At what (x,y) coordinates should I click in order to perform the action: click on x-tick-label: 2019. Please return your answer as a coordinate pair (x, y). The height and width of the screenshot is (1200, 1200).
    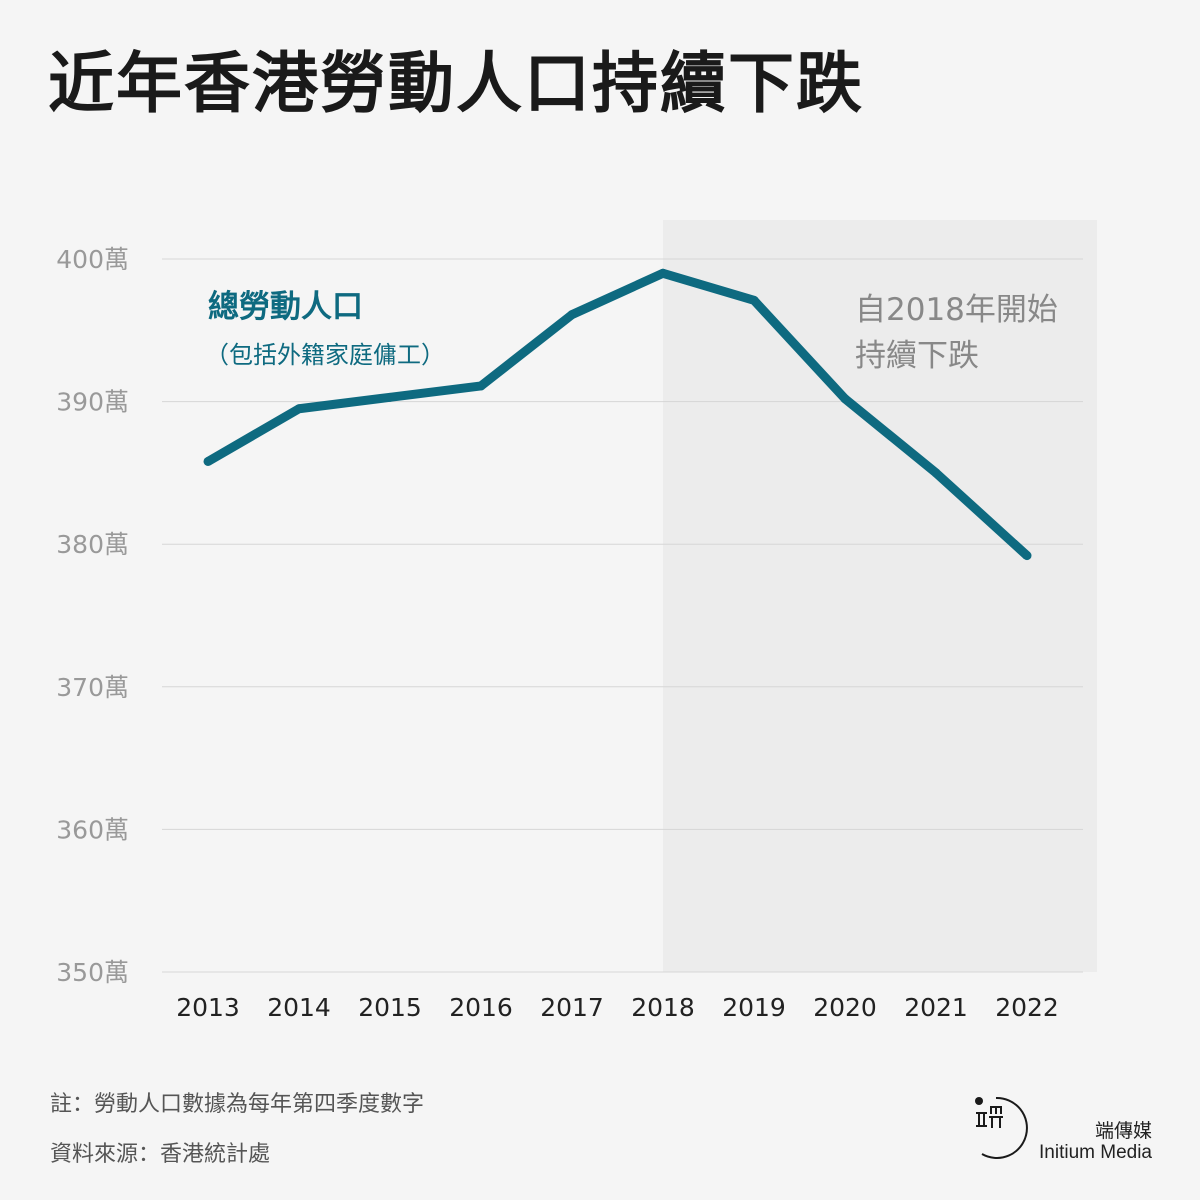
    Looking at the image, I should click on (754, 1007).